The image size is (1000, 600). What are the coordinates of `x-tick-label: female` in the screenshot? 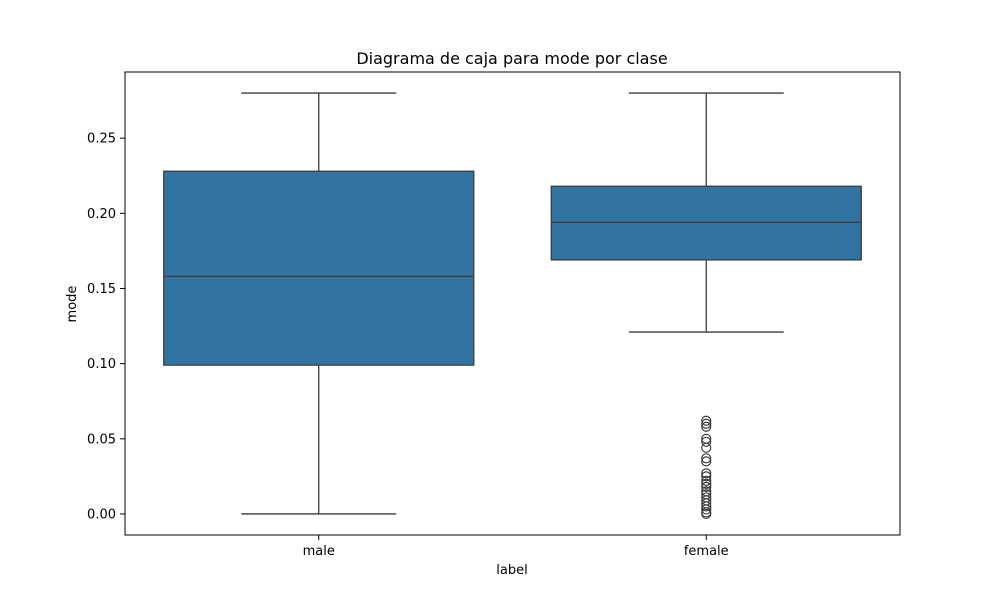 It's located at (706, 551).